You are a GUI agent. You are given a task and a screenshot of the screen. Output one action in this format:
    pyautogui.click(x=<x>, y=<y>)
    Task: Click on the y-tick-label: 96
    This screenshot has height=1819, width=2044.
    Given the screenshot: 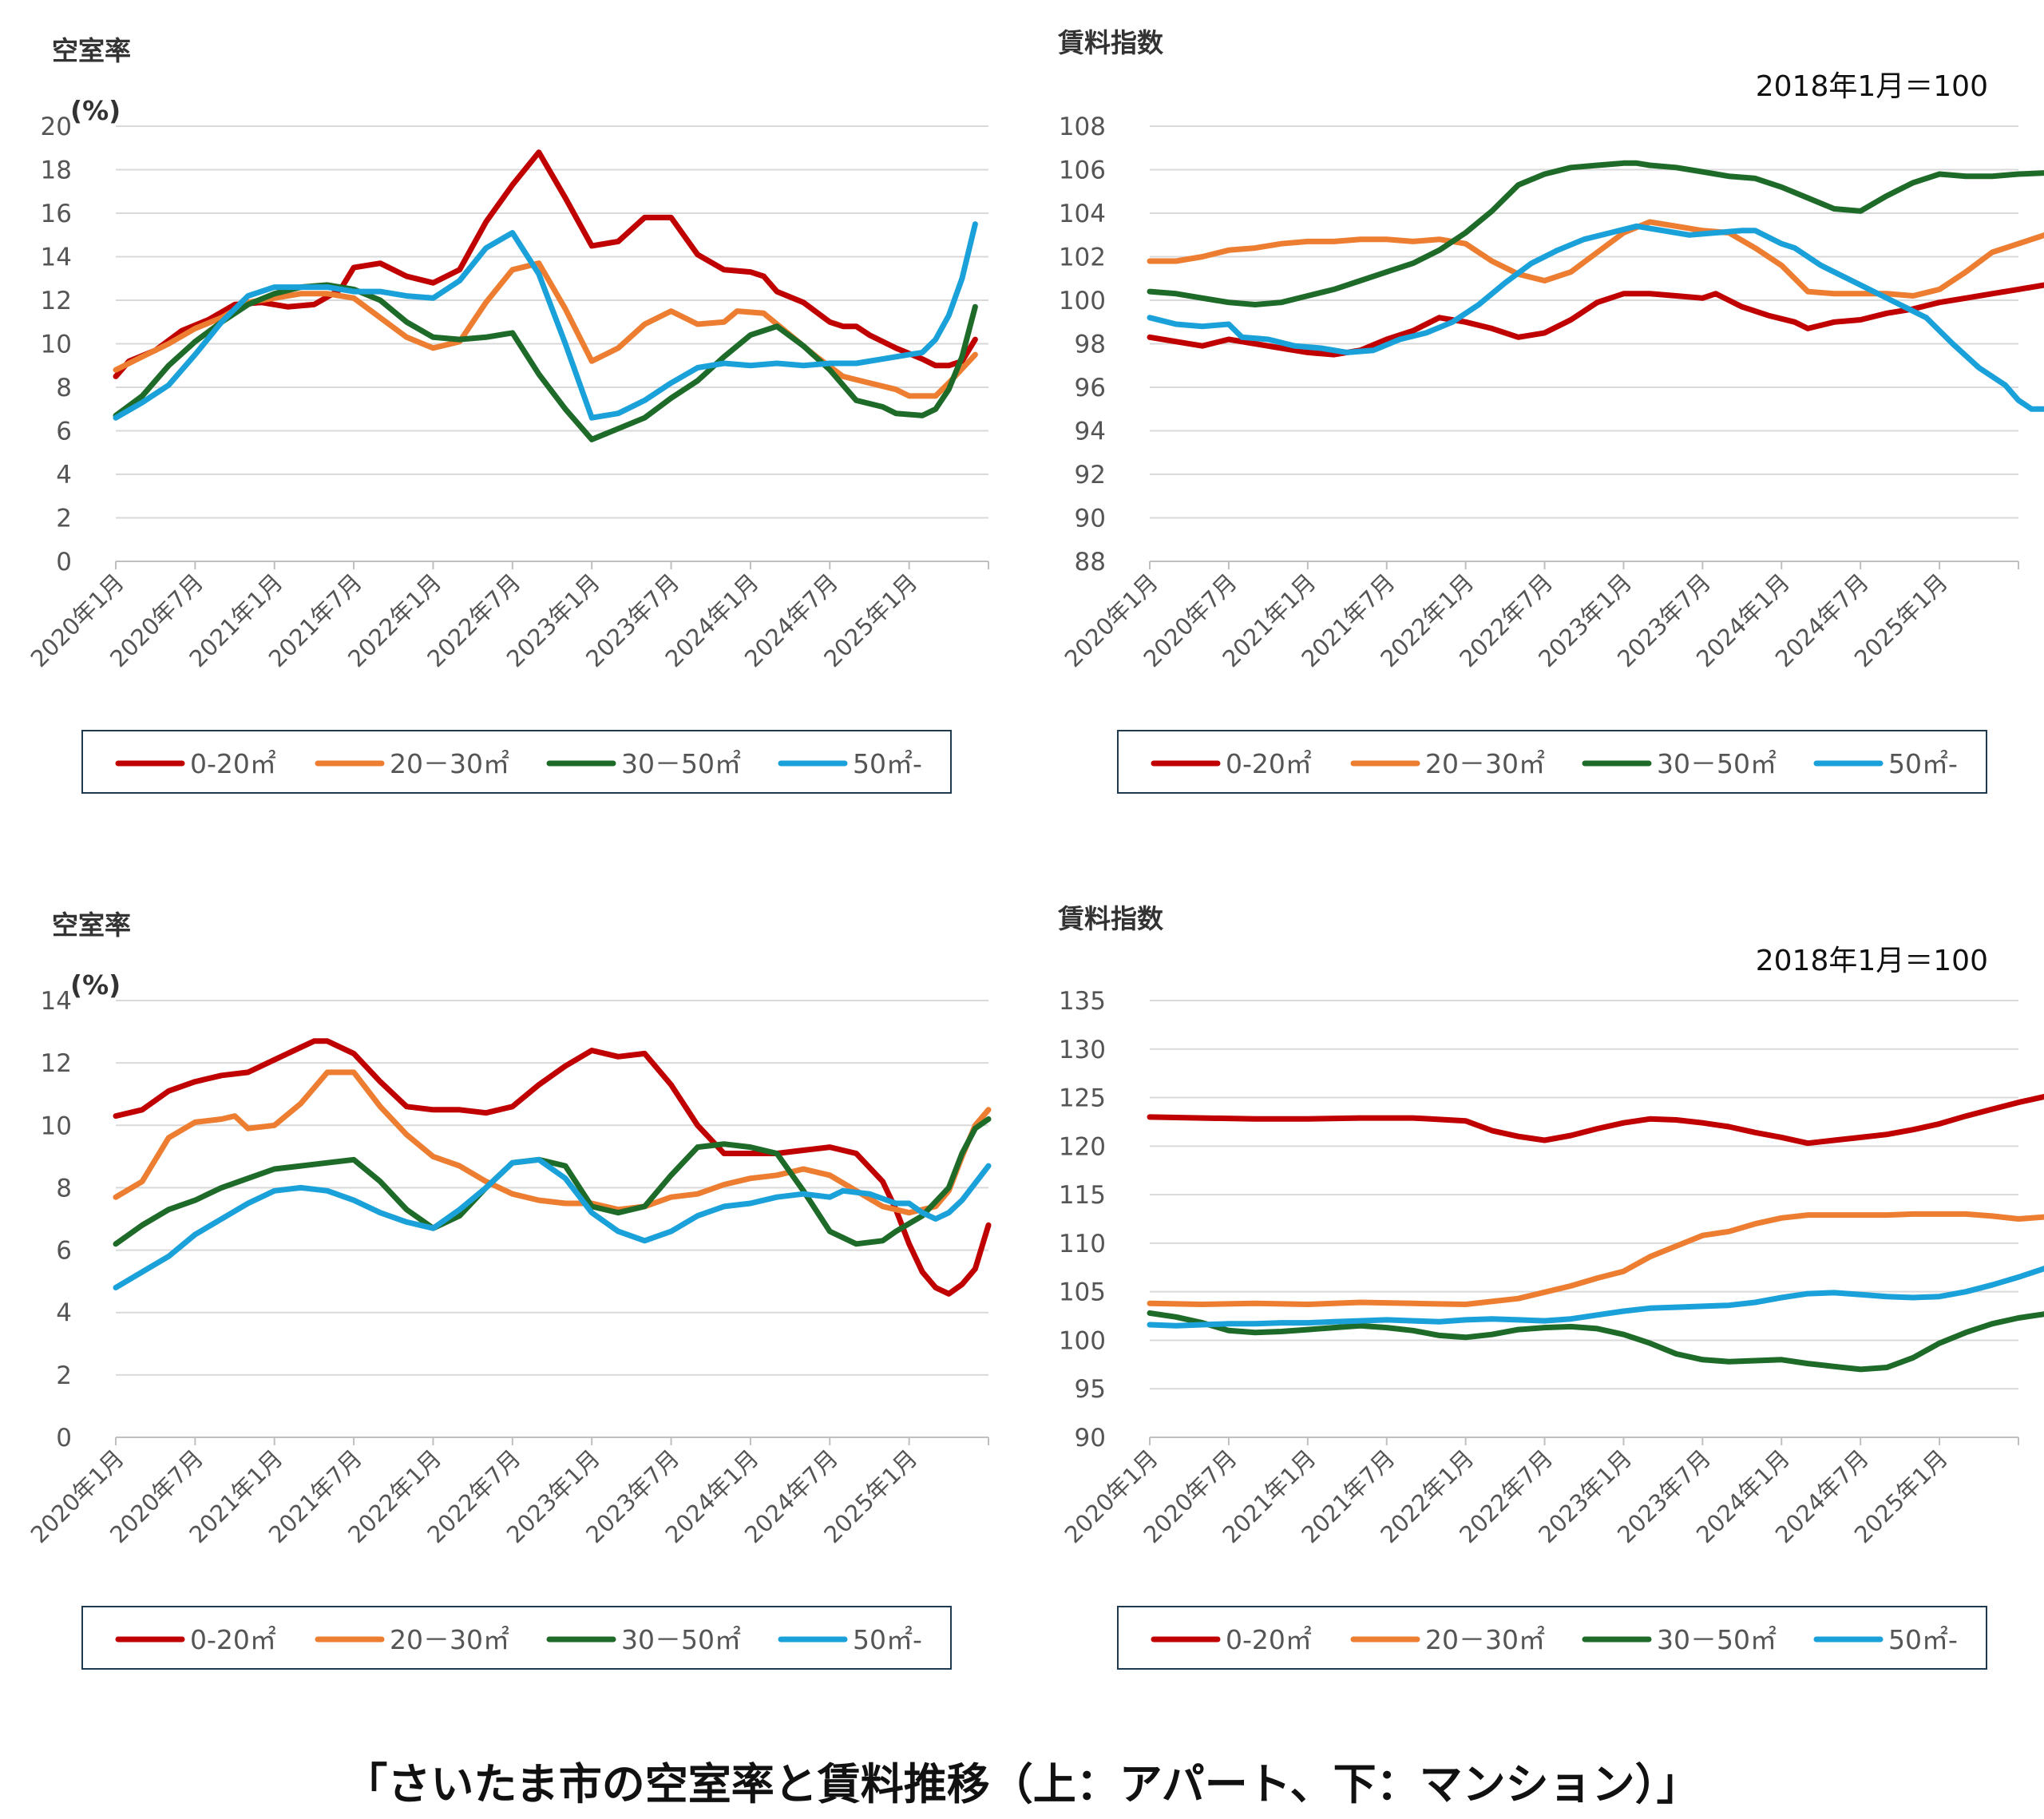 What is the action you would take?
    pyautogui.click(x=1090, y=388)
    